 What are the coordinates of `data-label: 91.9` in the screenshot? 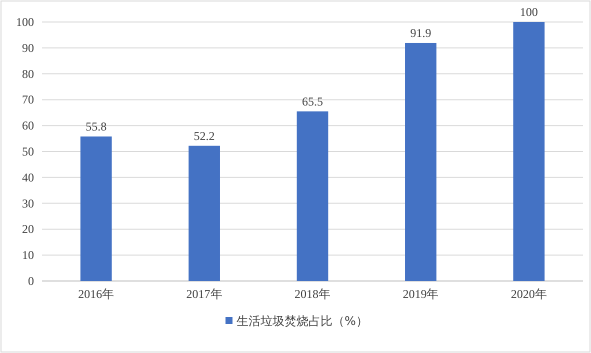 It's located at (421, 33).